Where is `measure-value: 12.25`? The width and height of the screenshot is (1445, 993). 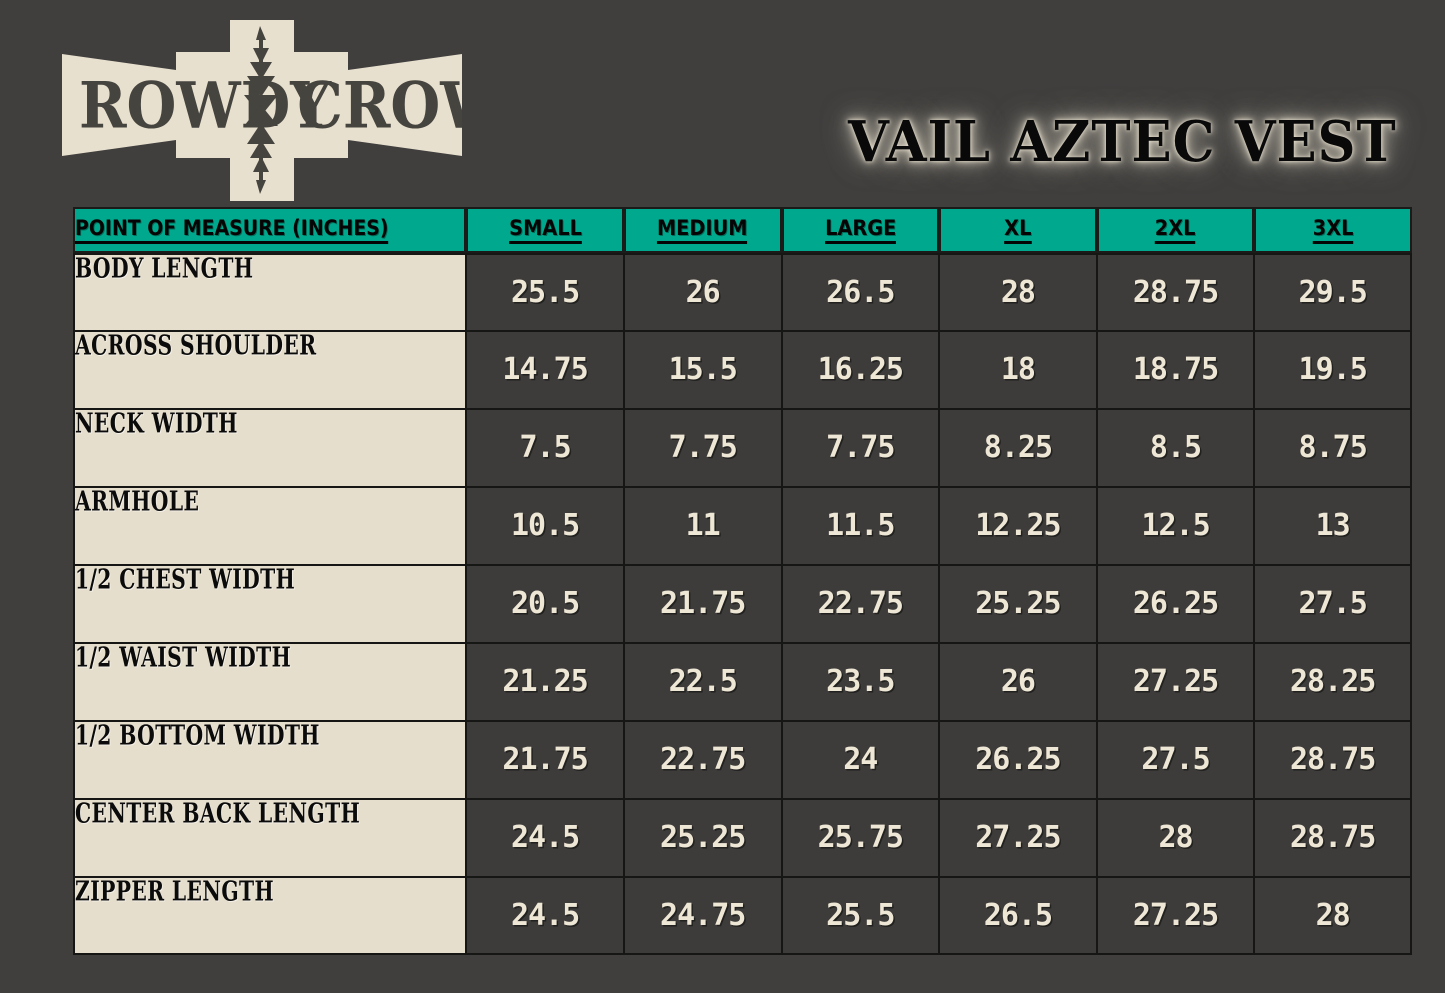 measure-value: 12.25 is located at coordinates (1018, 526).